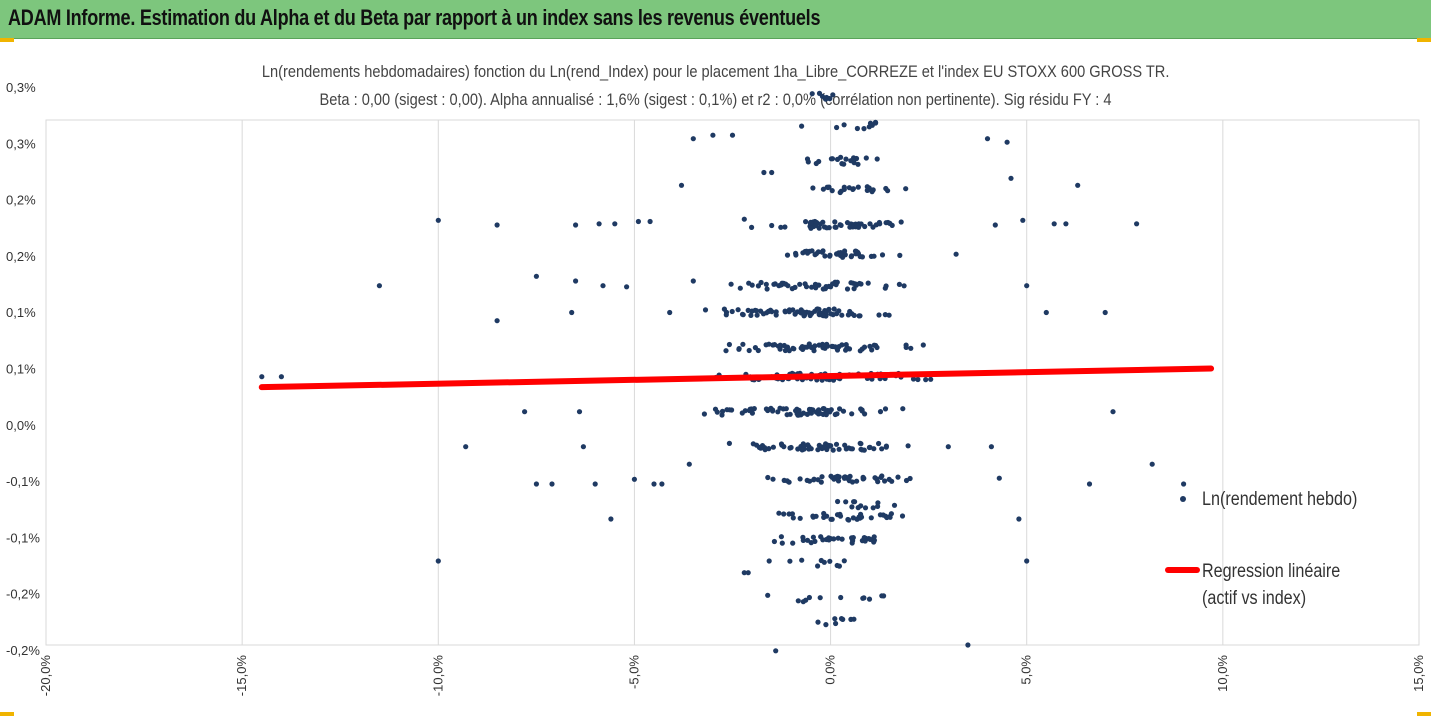 The image size is (1431, 722). Describe the element at coordinates (23, 650) in the screenshot. I see `y-tick-label: -0,2%` at that location.